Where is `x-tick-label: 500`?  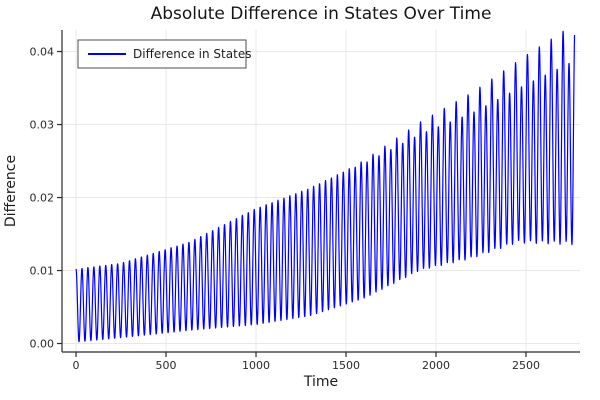 x-tick-label: 500 is located at coordinates (166, 365).